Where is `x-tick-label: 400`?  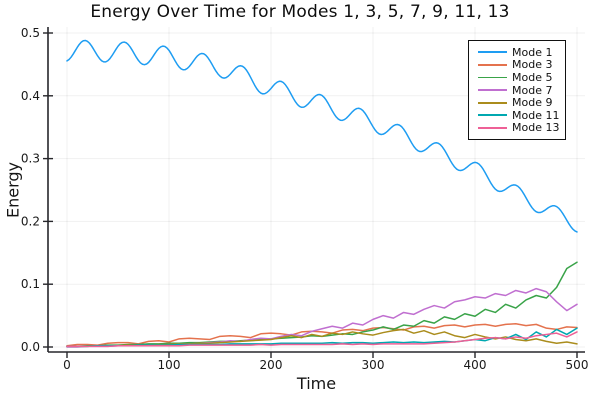
x-tick-label: 400 is located at coordinates (475, 365).